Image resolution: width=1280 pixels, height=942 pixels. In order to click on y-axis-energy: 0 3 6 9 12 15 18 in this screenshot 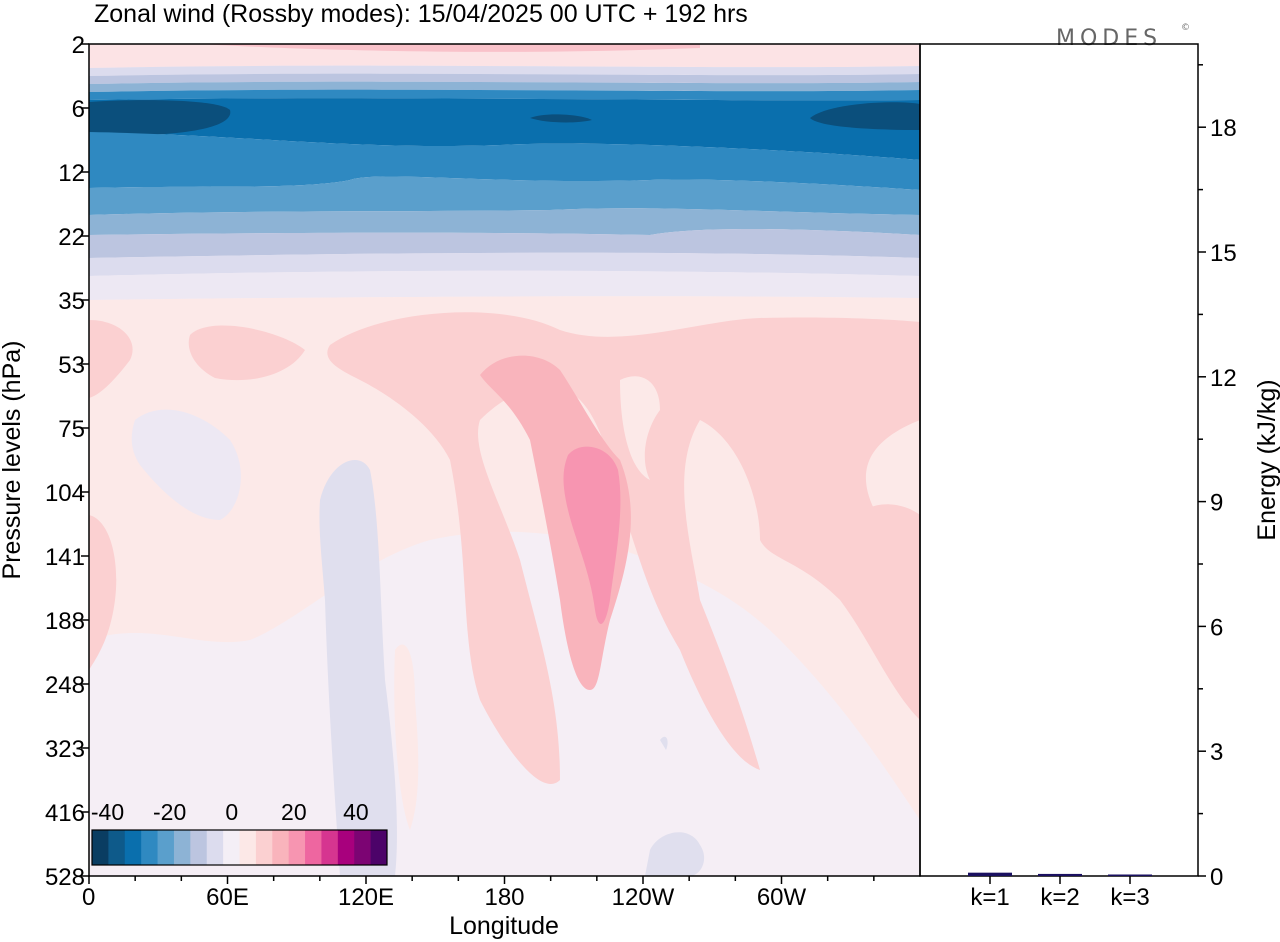, I will do `click(1217, 477)`.